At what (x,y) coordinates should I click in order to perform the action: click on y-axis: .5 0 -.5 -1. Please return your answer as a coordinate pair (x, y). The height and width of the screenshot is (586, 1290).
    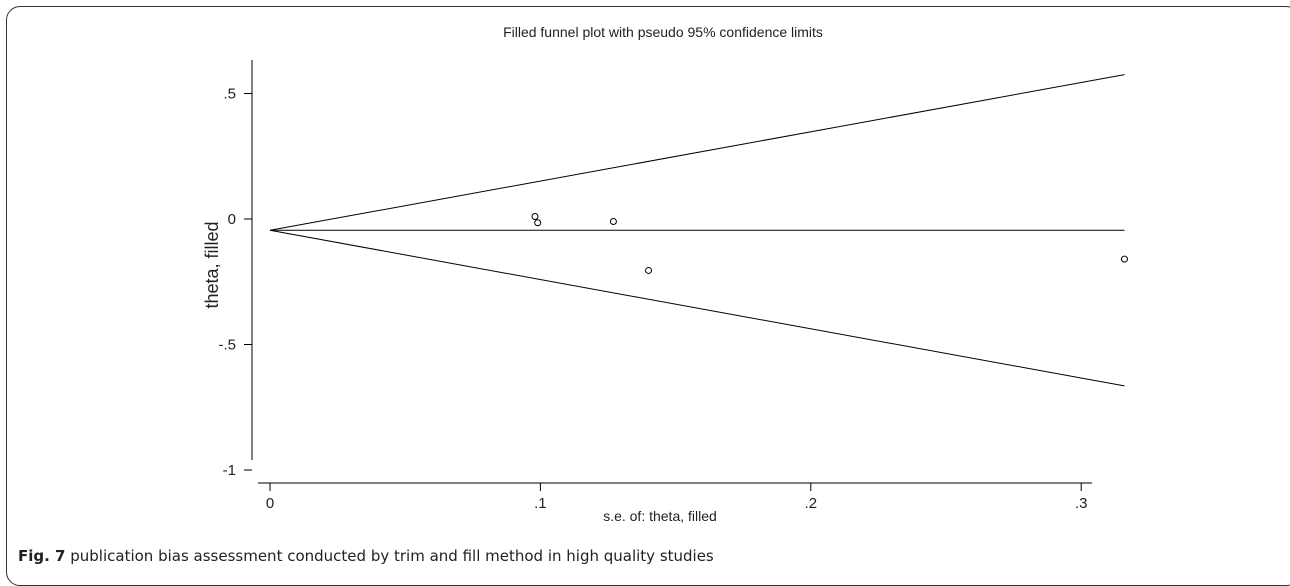
    Looking at the image, I should click on (235, 269).